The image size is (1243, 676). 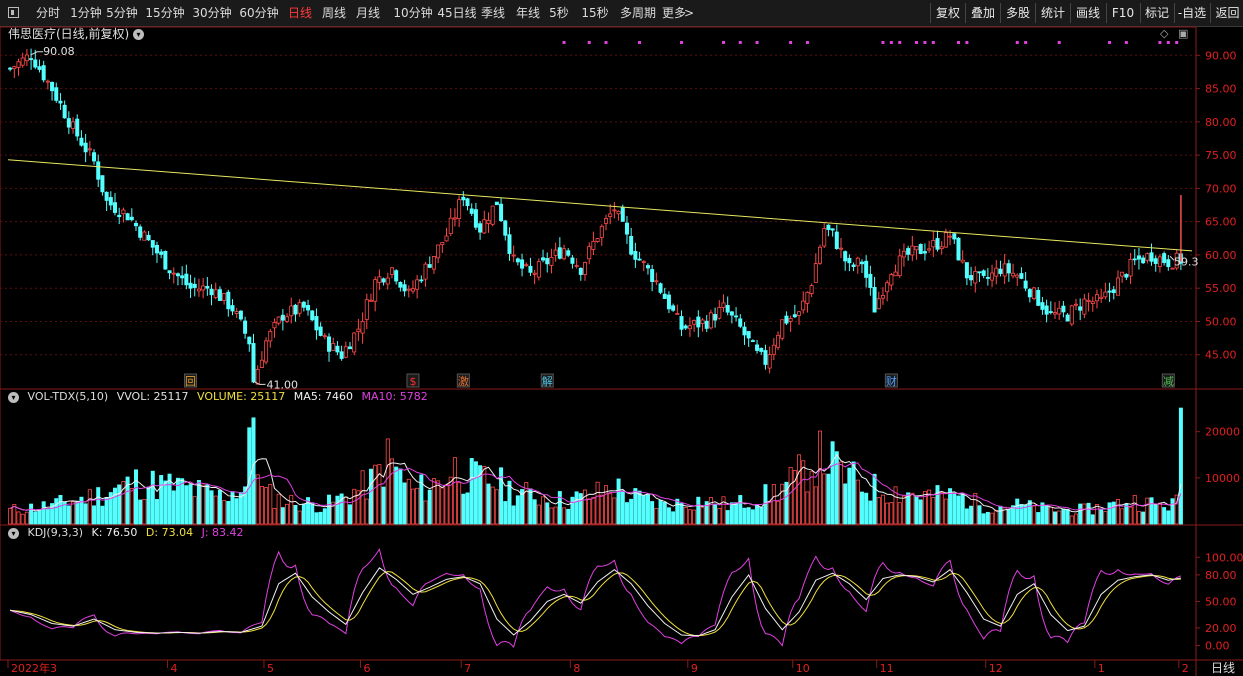 I want to click on chevron-down-icon: ▾, so click(x=139, y=34).